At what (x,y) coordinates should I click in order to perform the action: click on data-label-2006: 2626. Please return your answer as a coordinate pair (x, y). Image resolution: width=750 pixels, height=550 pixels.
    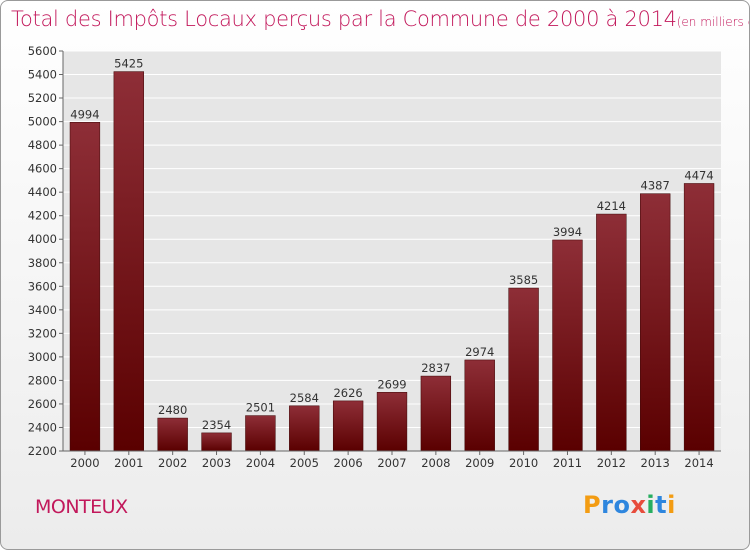
    Looking at the image, I should click on (347, 393).